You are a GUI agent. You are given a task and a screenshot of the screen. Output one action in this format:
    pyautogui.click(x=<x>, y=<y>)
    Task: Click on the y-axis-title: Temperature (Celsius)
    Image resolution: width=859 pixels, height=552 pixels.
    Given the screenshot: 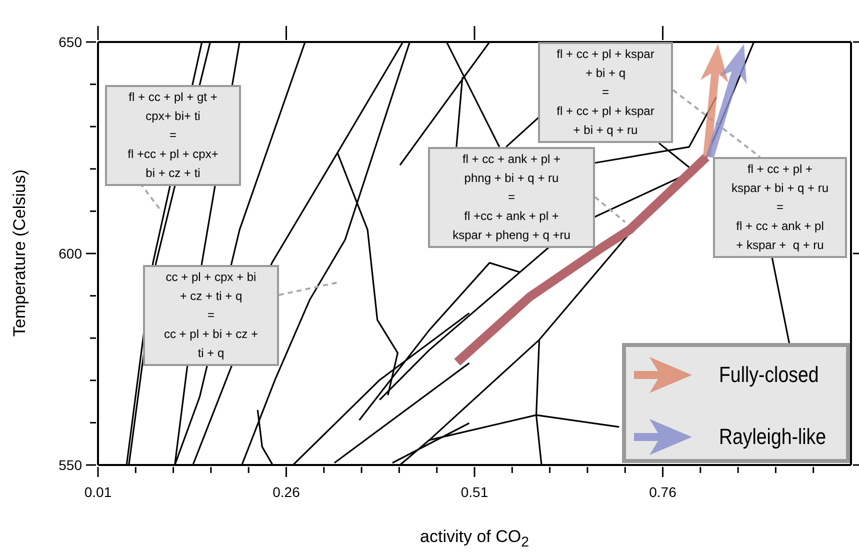 What is the action you would take?
    pyautogui.click(x=20, y=253)
    